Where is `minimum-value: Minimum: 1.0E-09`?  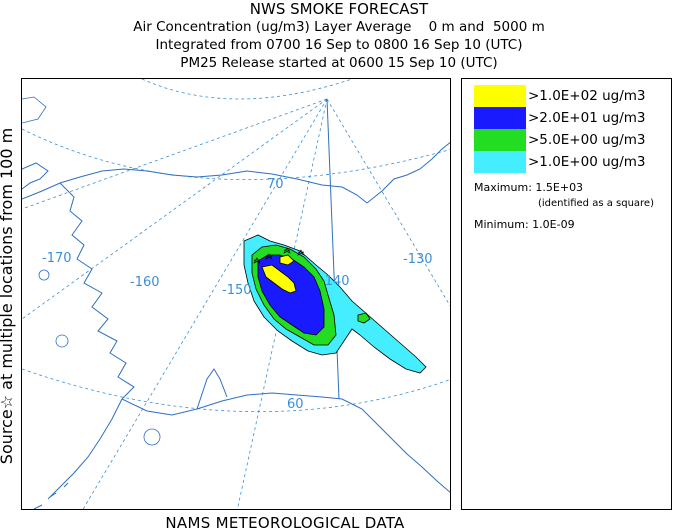 minimum-value: Minimum: 1.0E-09 is located at coordinates (524, 224).